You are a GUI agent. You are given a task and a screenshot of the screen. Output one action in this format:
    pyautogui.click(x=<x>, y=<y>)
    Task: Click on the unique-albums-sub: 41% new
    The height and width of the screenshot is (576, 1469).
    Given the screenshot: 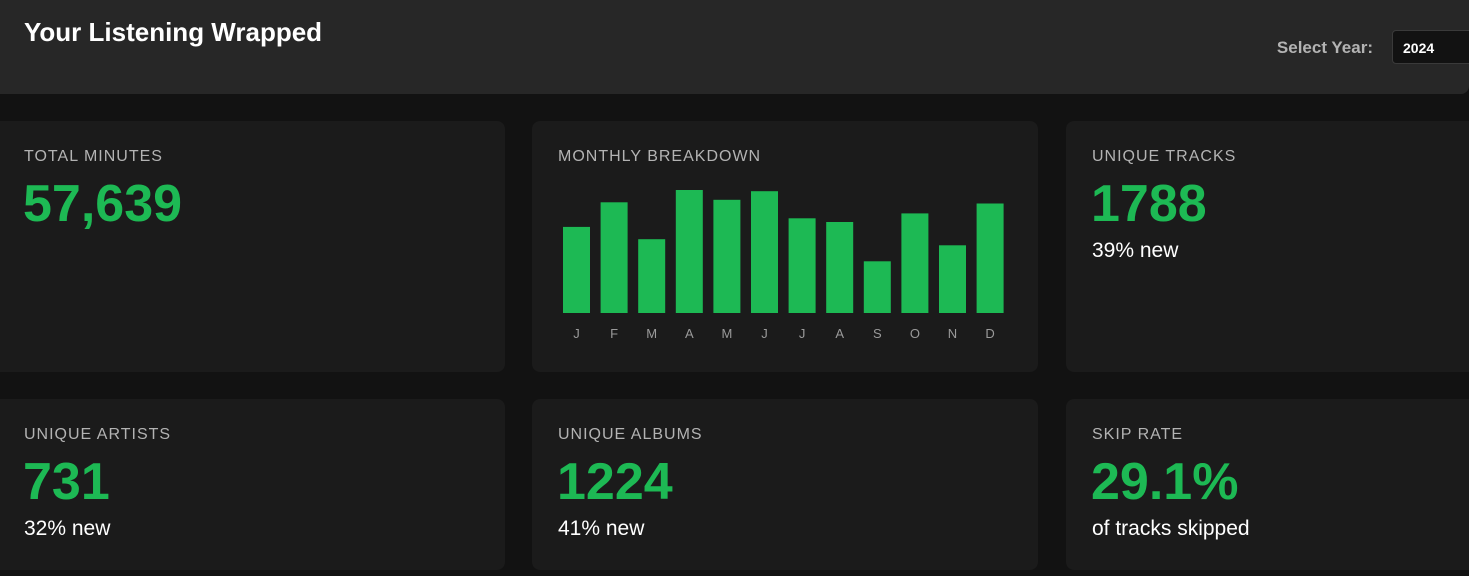 What is the action you would take?
    pyautogui.click(x=601, y=528)
    